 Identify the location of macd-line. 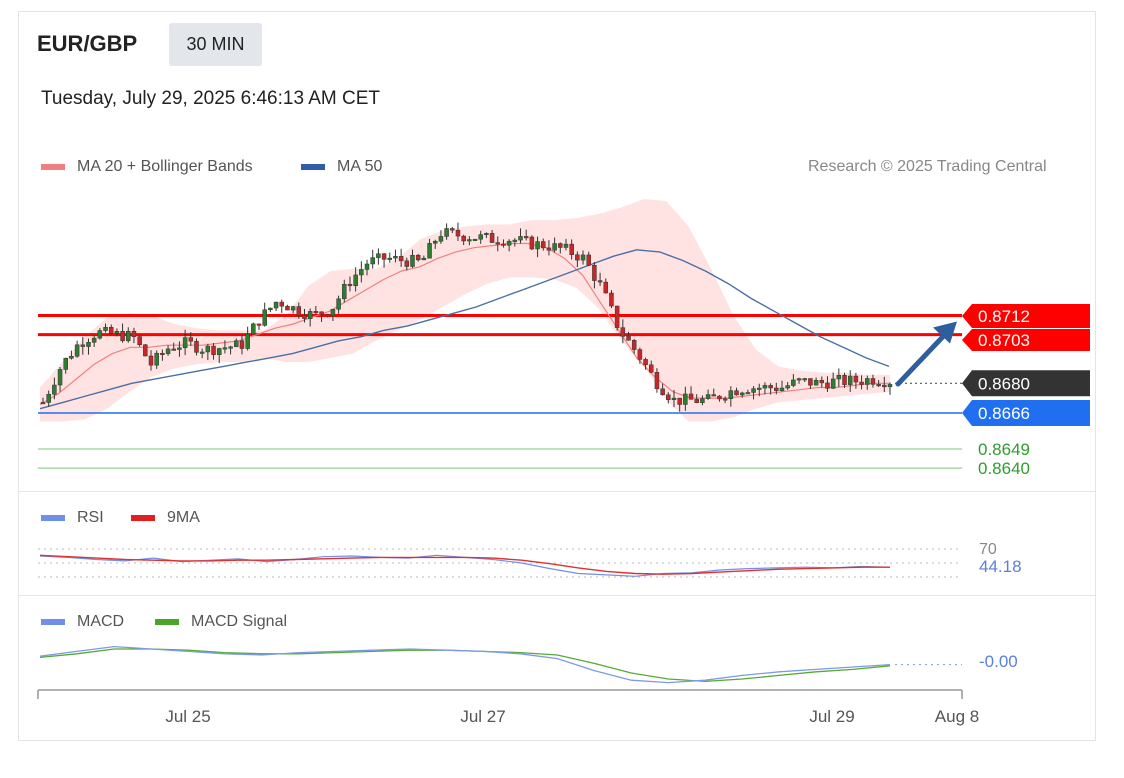
(465, 664).